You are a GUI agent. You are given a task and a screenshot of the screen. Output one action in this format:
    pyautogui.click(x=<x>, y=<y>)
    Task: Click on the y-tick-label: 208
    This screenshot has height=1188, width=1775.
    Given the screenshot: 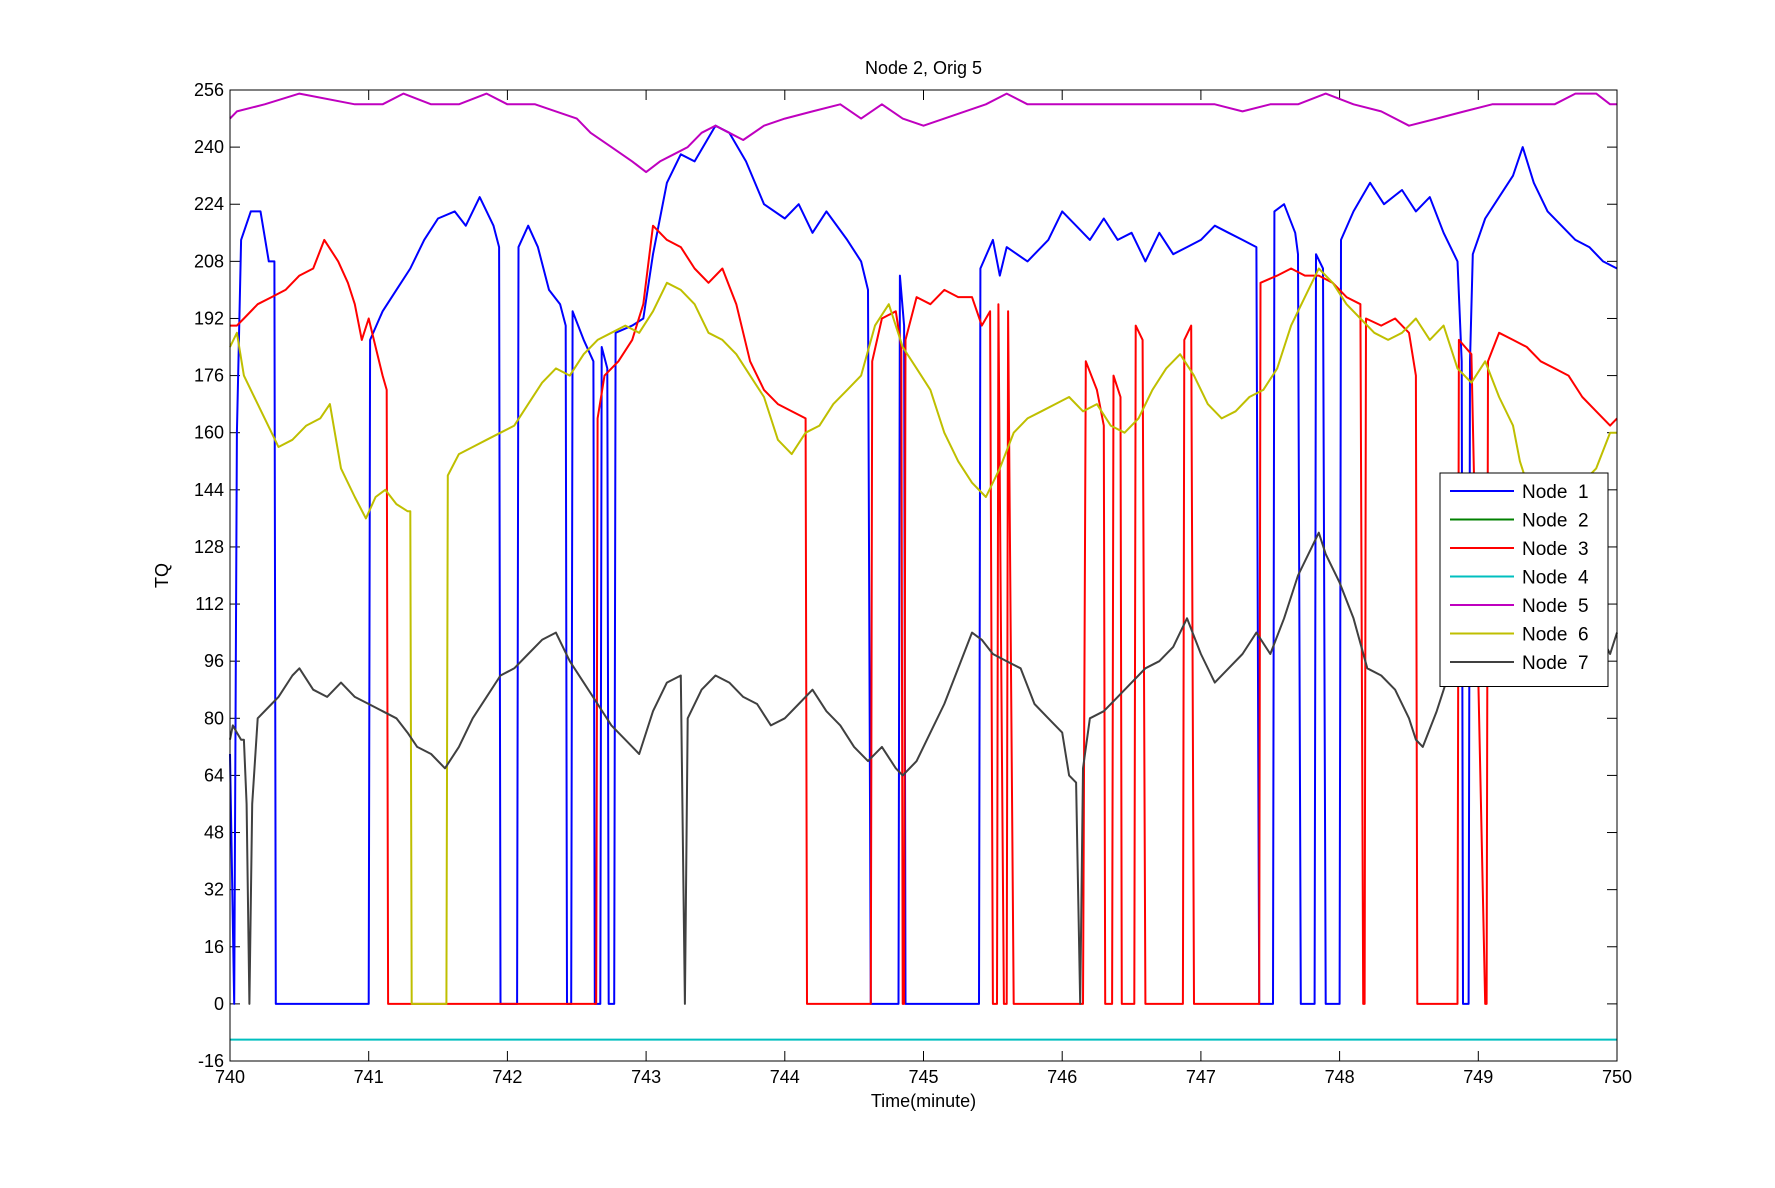 What is the action you would take?
    pyautogui.click(x=209, y=261)
    